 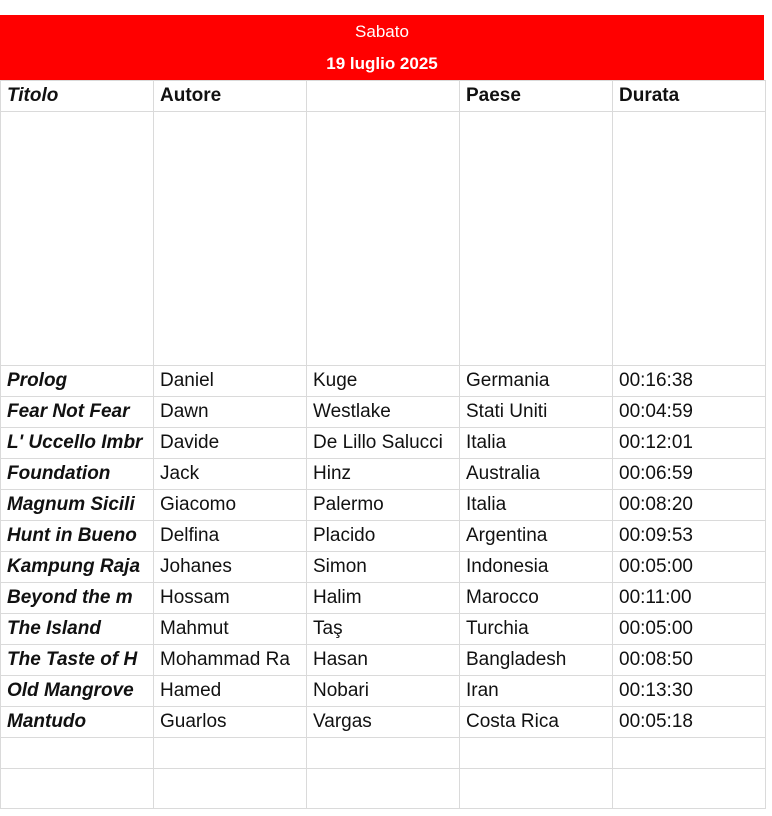 I want to click on title-cell: The Taste of H, so click(x=77, y=660).